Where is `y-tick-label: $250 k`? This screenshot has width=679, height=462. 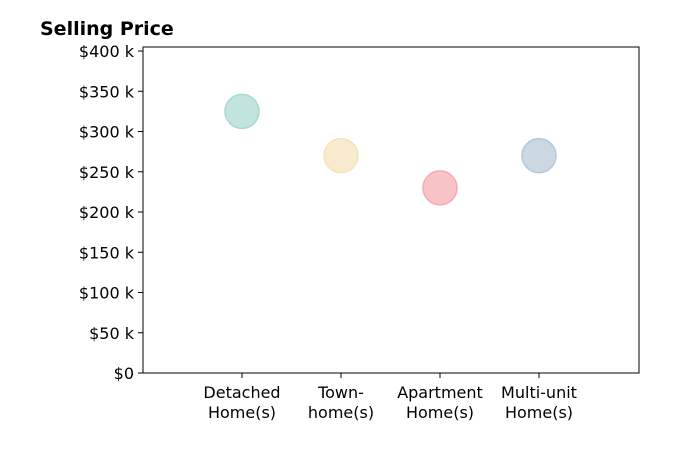
y-tick-label: $250 k is located at coordinates (107, 172).